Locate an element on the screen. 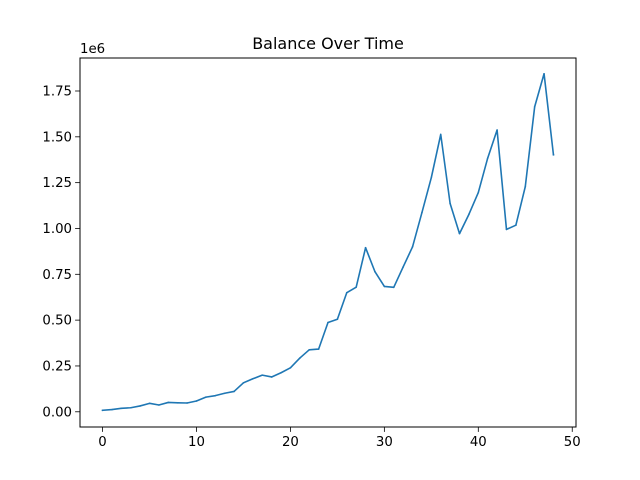 The height and width of the screenshot is (480, 640). y-tick-label: 1.50 is located at coordinates (57, 137).